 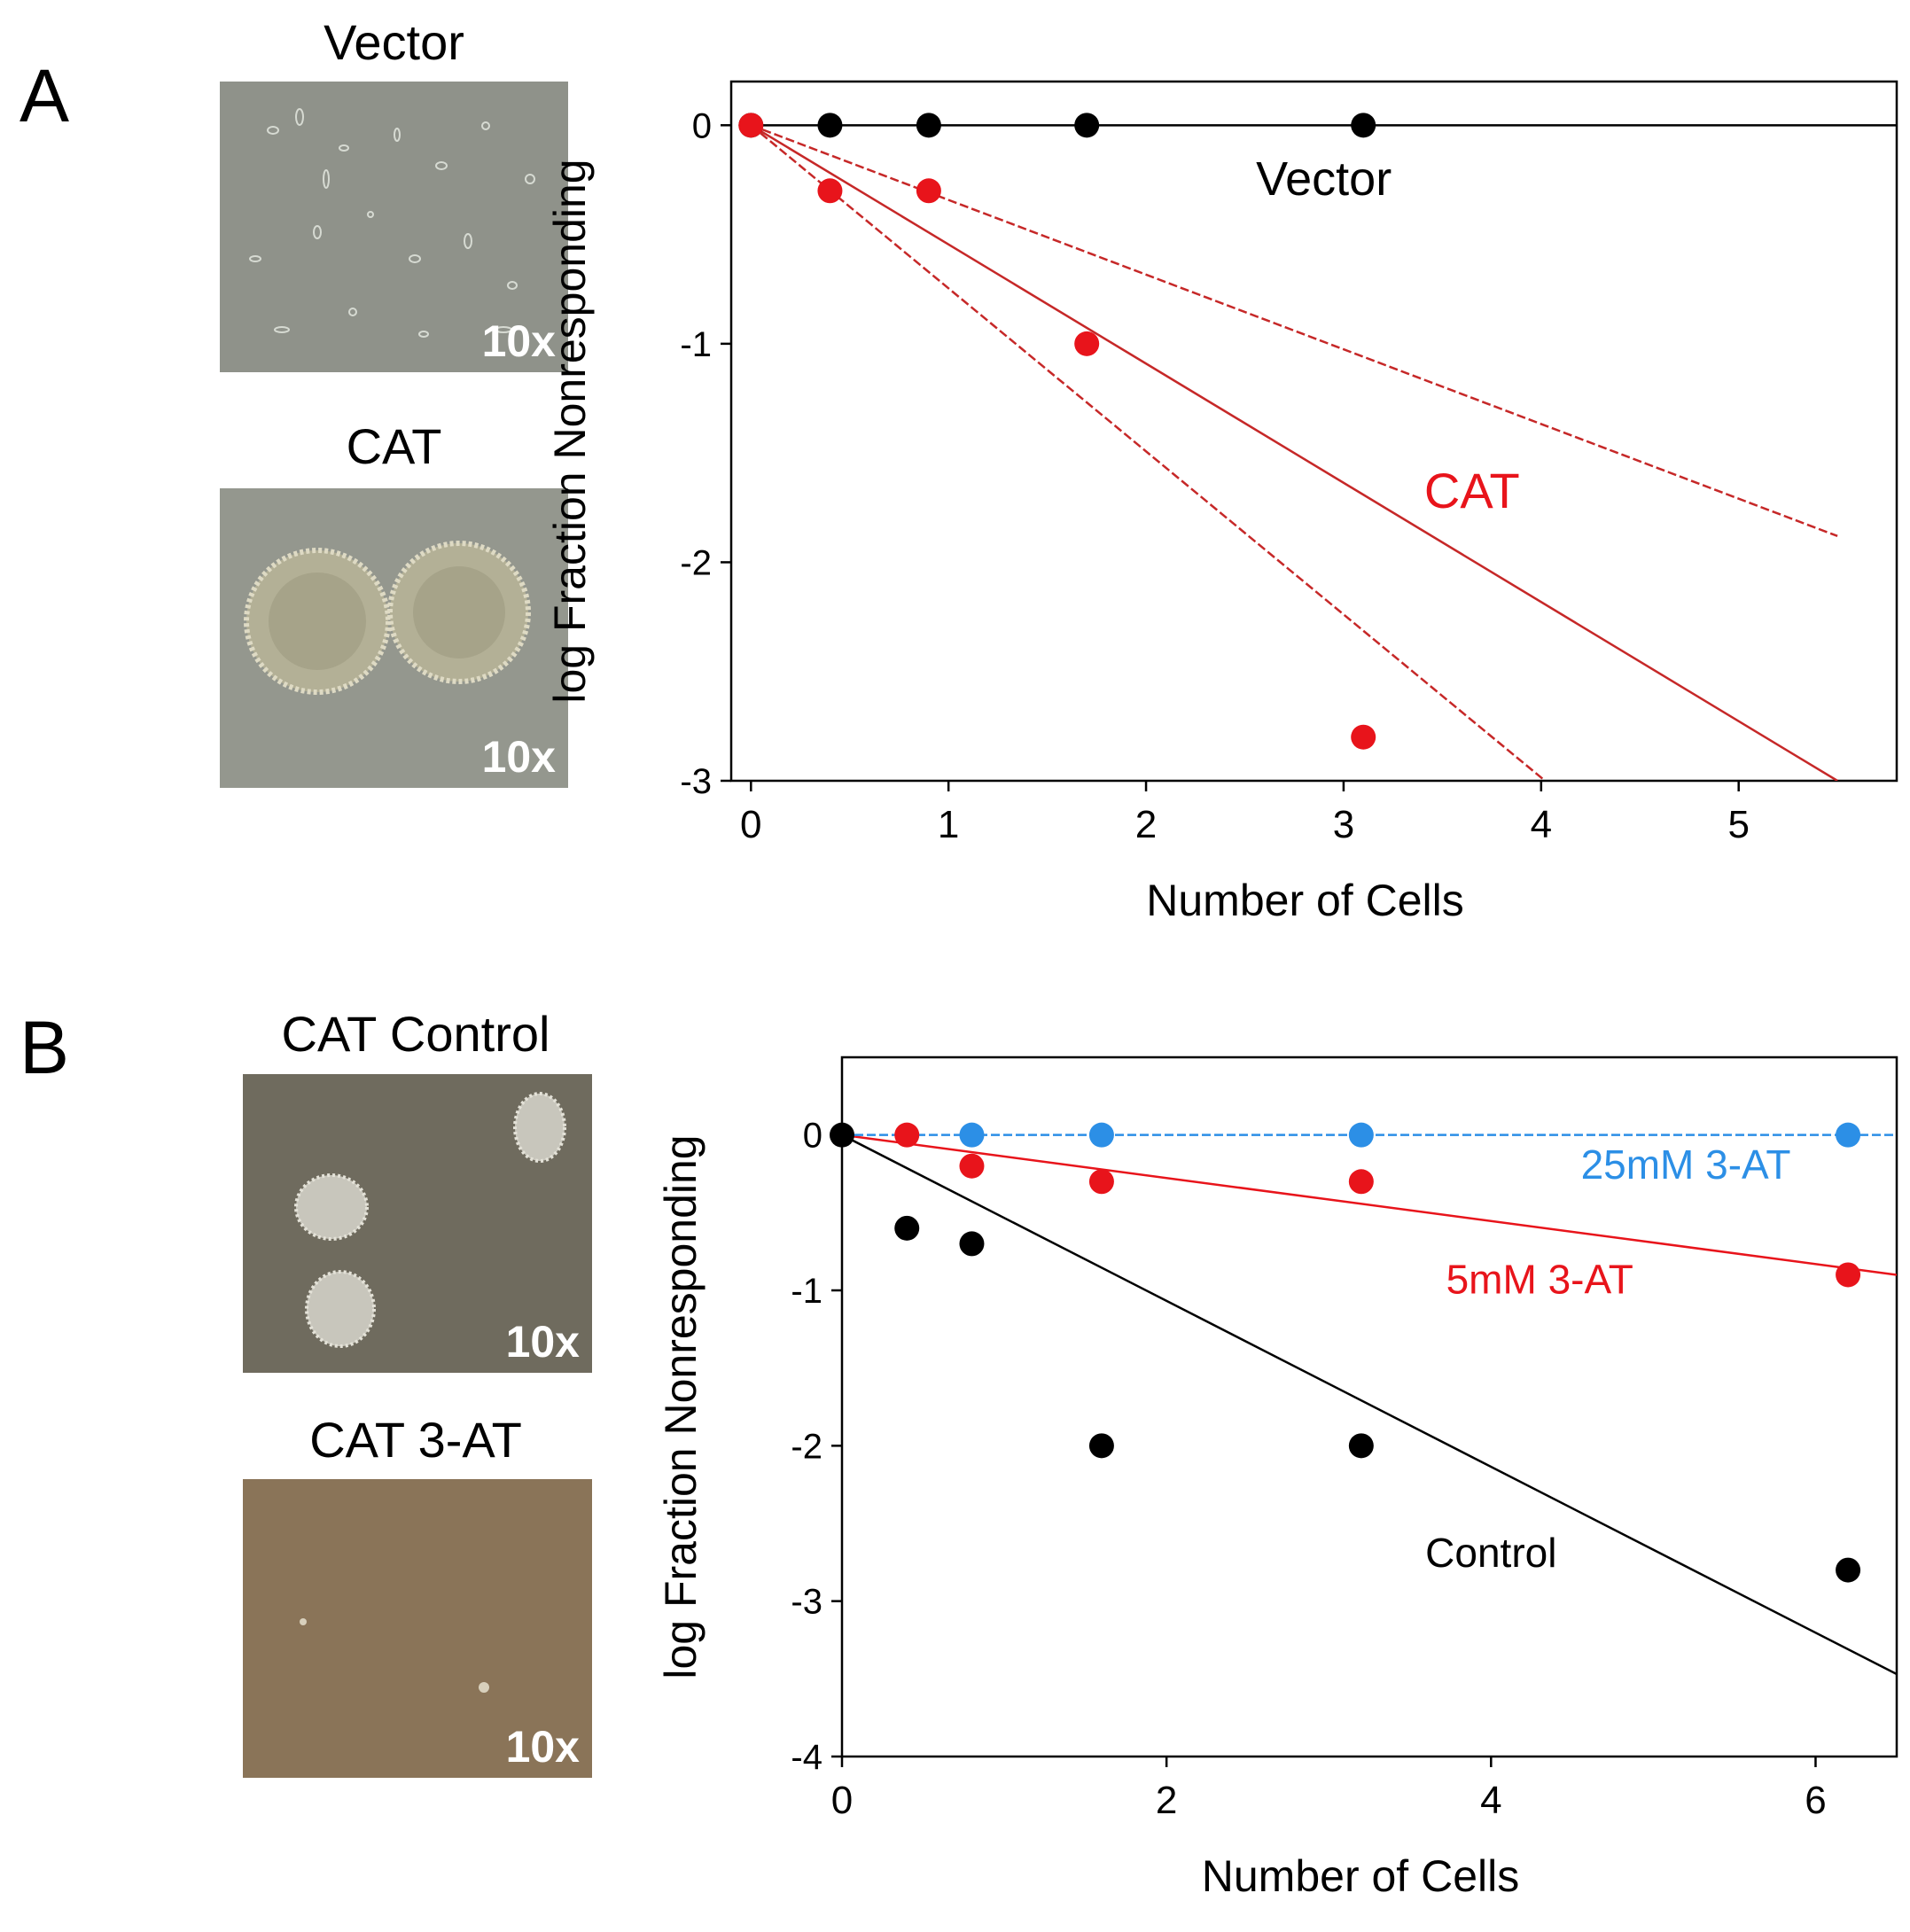 I want to click on chart1-ytick-label: -3, so click(x=806, y=1602).